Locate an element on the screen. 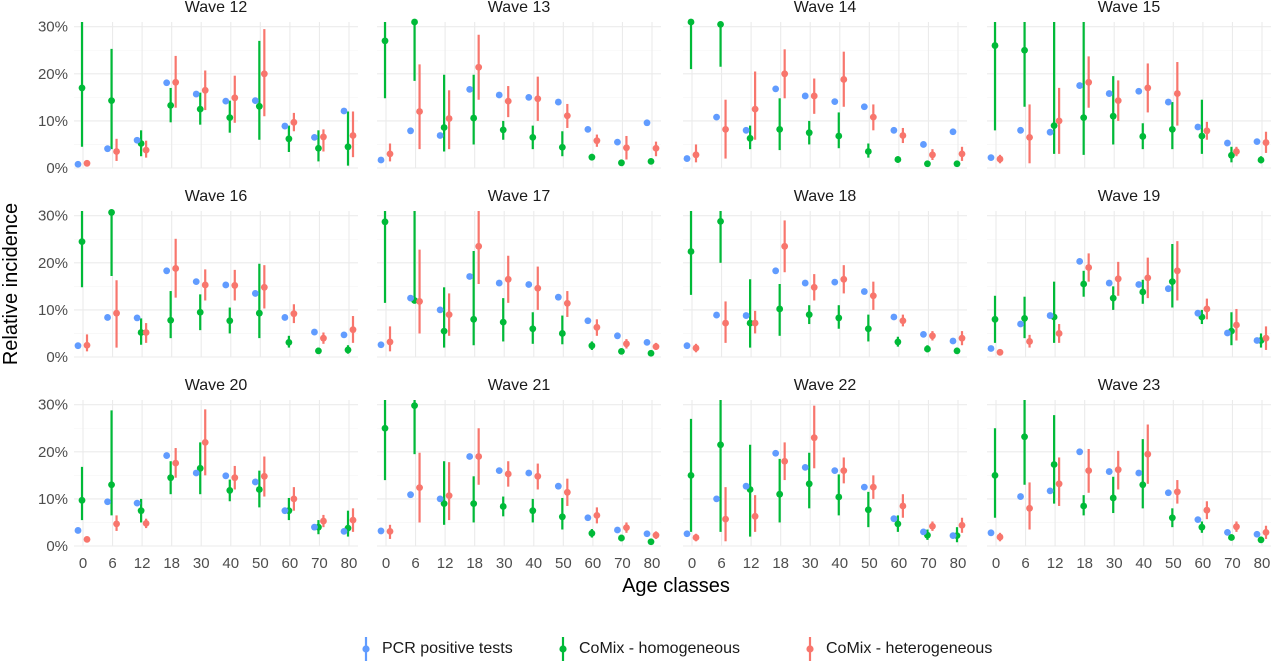  y-tick-label: 20% is located at coordinates (53, 452).